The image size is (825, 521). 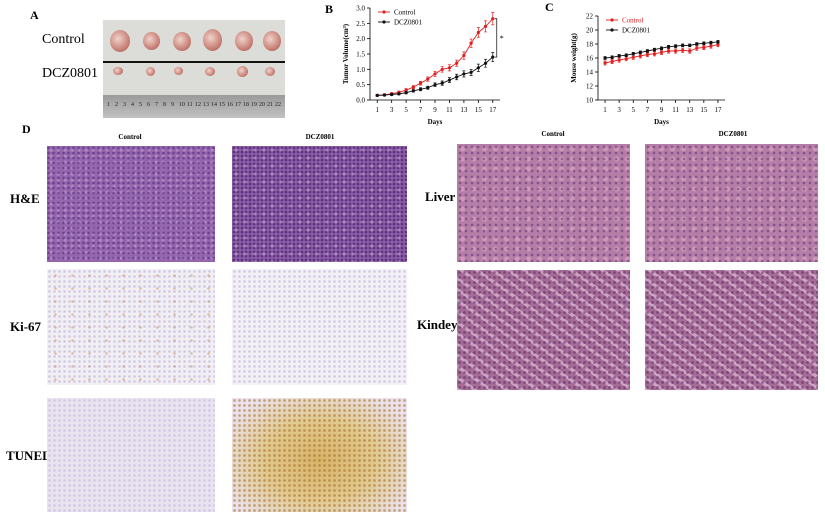 I want to click on x-tick-label: 1, so click(x=605, y=110).